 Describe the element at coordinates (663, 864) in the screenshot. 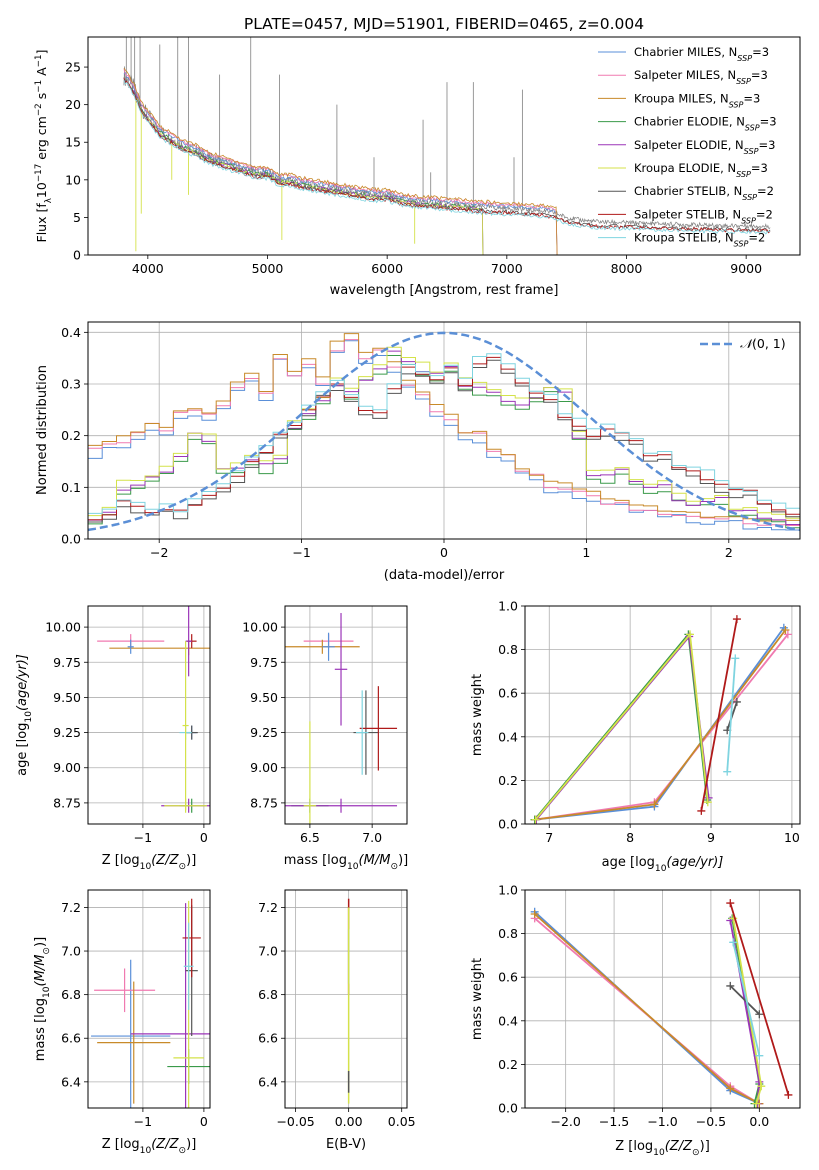

I see `x-axis-label: age [log10(age/yr)]` at that location.